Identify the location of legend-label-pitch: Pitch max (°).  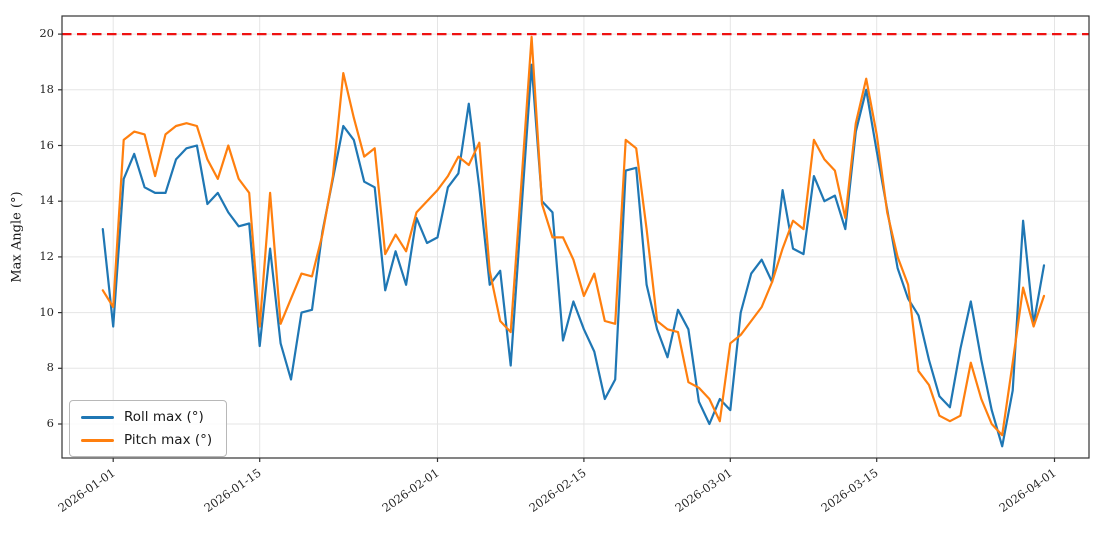
(168, 440).